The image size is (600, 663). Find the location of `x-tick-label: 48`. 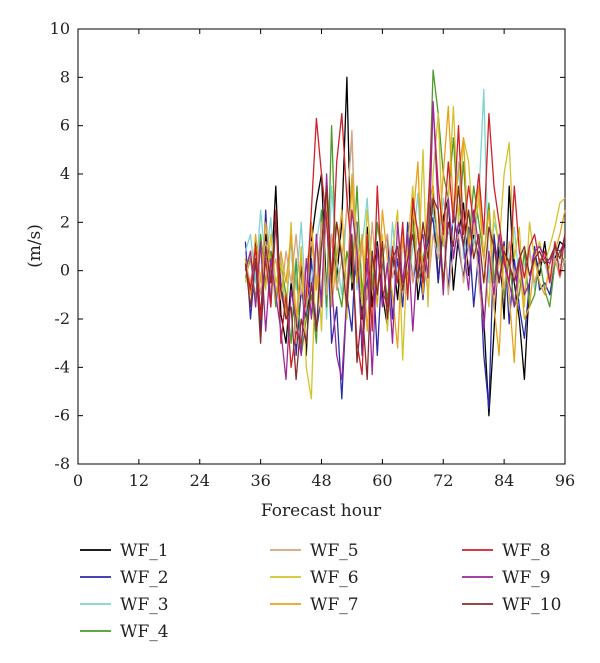

x-tick-label: 48 is located at coordinates (321, 480).